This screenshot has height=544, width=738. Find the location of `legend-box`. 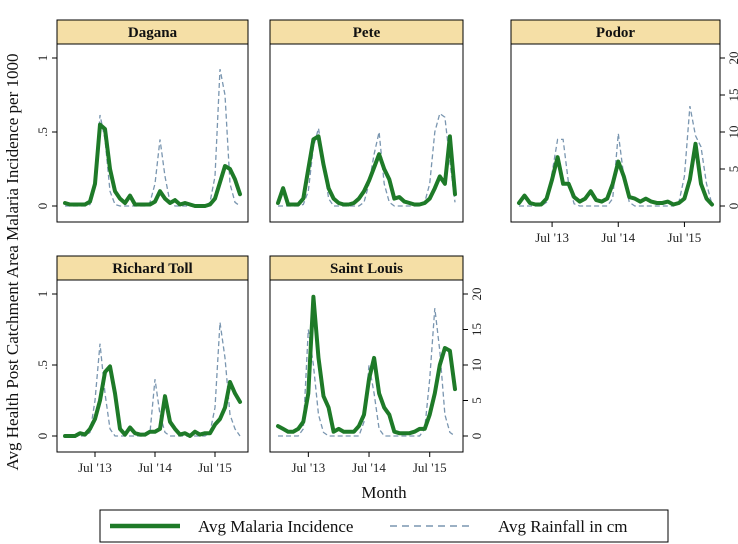

legend-box is located at coordinates (384, 526).